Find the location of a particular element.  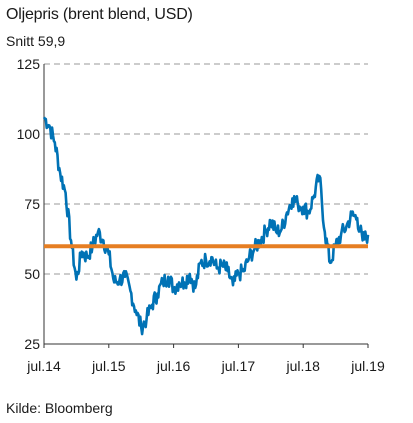

y-tick-label-75: 75 is located at coordinates (32, 204).